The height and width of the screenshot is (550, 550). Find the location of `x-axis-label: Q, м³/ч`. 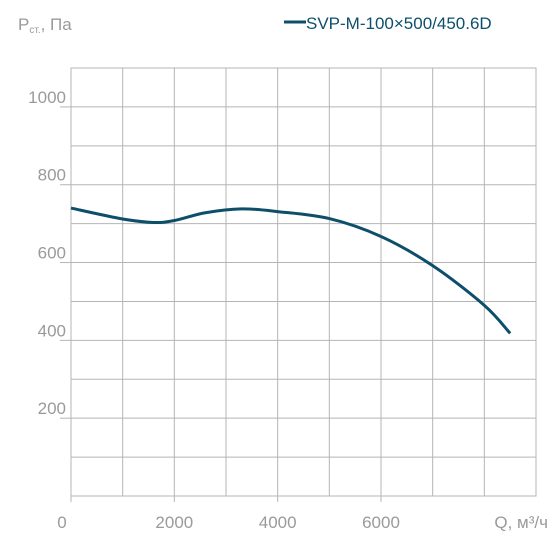

x-axis-label: Q, м³/ч is located at coordinates (521, 522).